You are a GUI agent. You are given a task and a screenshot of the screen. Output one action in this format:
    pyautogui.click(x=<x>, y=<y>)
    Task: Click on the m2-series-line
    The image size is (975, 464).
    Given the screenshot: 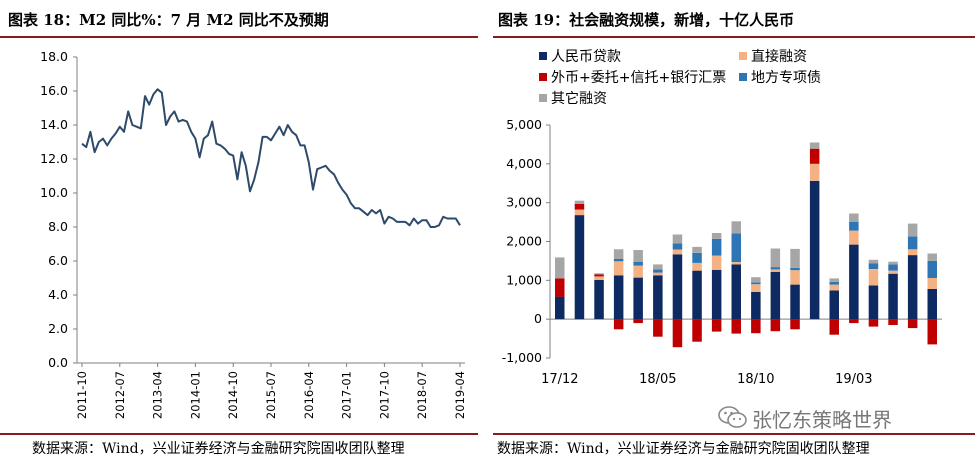 What is the action you would take?
    pyautogui.click(x=271, y=158)
    